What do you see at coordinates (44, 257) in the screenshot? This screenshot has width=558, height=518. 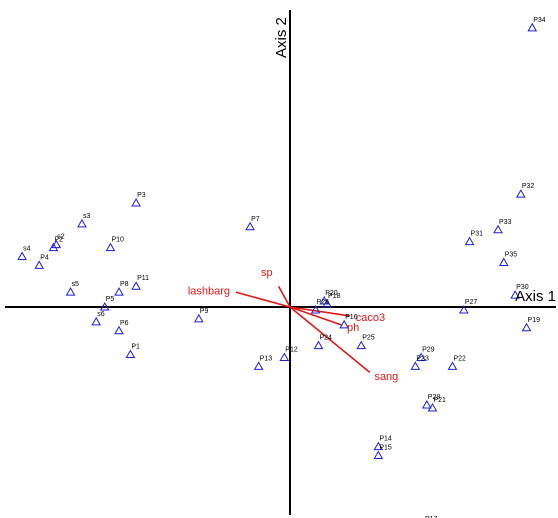 I see `point-label: P4` at bounding box center [44, 257].